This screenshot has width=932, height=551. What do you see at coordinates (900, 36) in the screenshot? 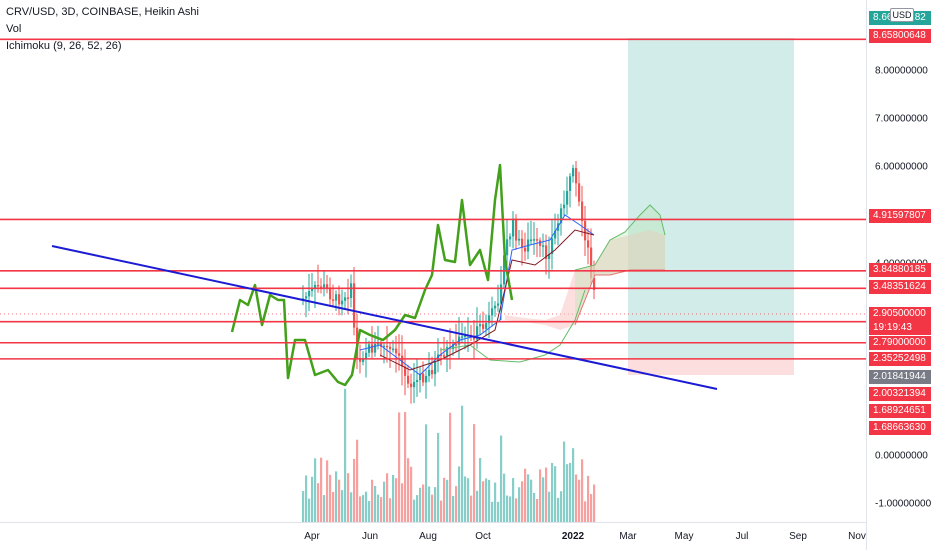
I see `price-tag: 8.65800648` at bounding box center [900, 36].